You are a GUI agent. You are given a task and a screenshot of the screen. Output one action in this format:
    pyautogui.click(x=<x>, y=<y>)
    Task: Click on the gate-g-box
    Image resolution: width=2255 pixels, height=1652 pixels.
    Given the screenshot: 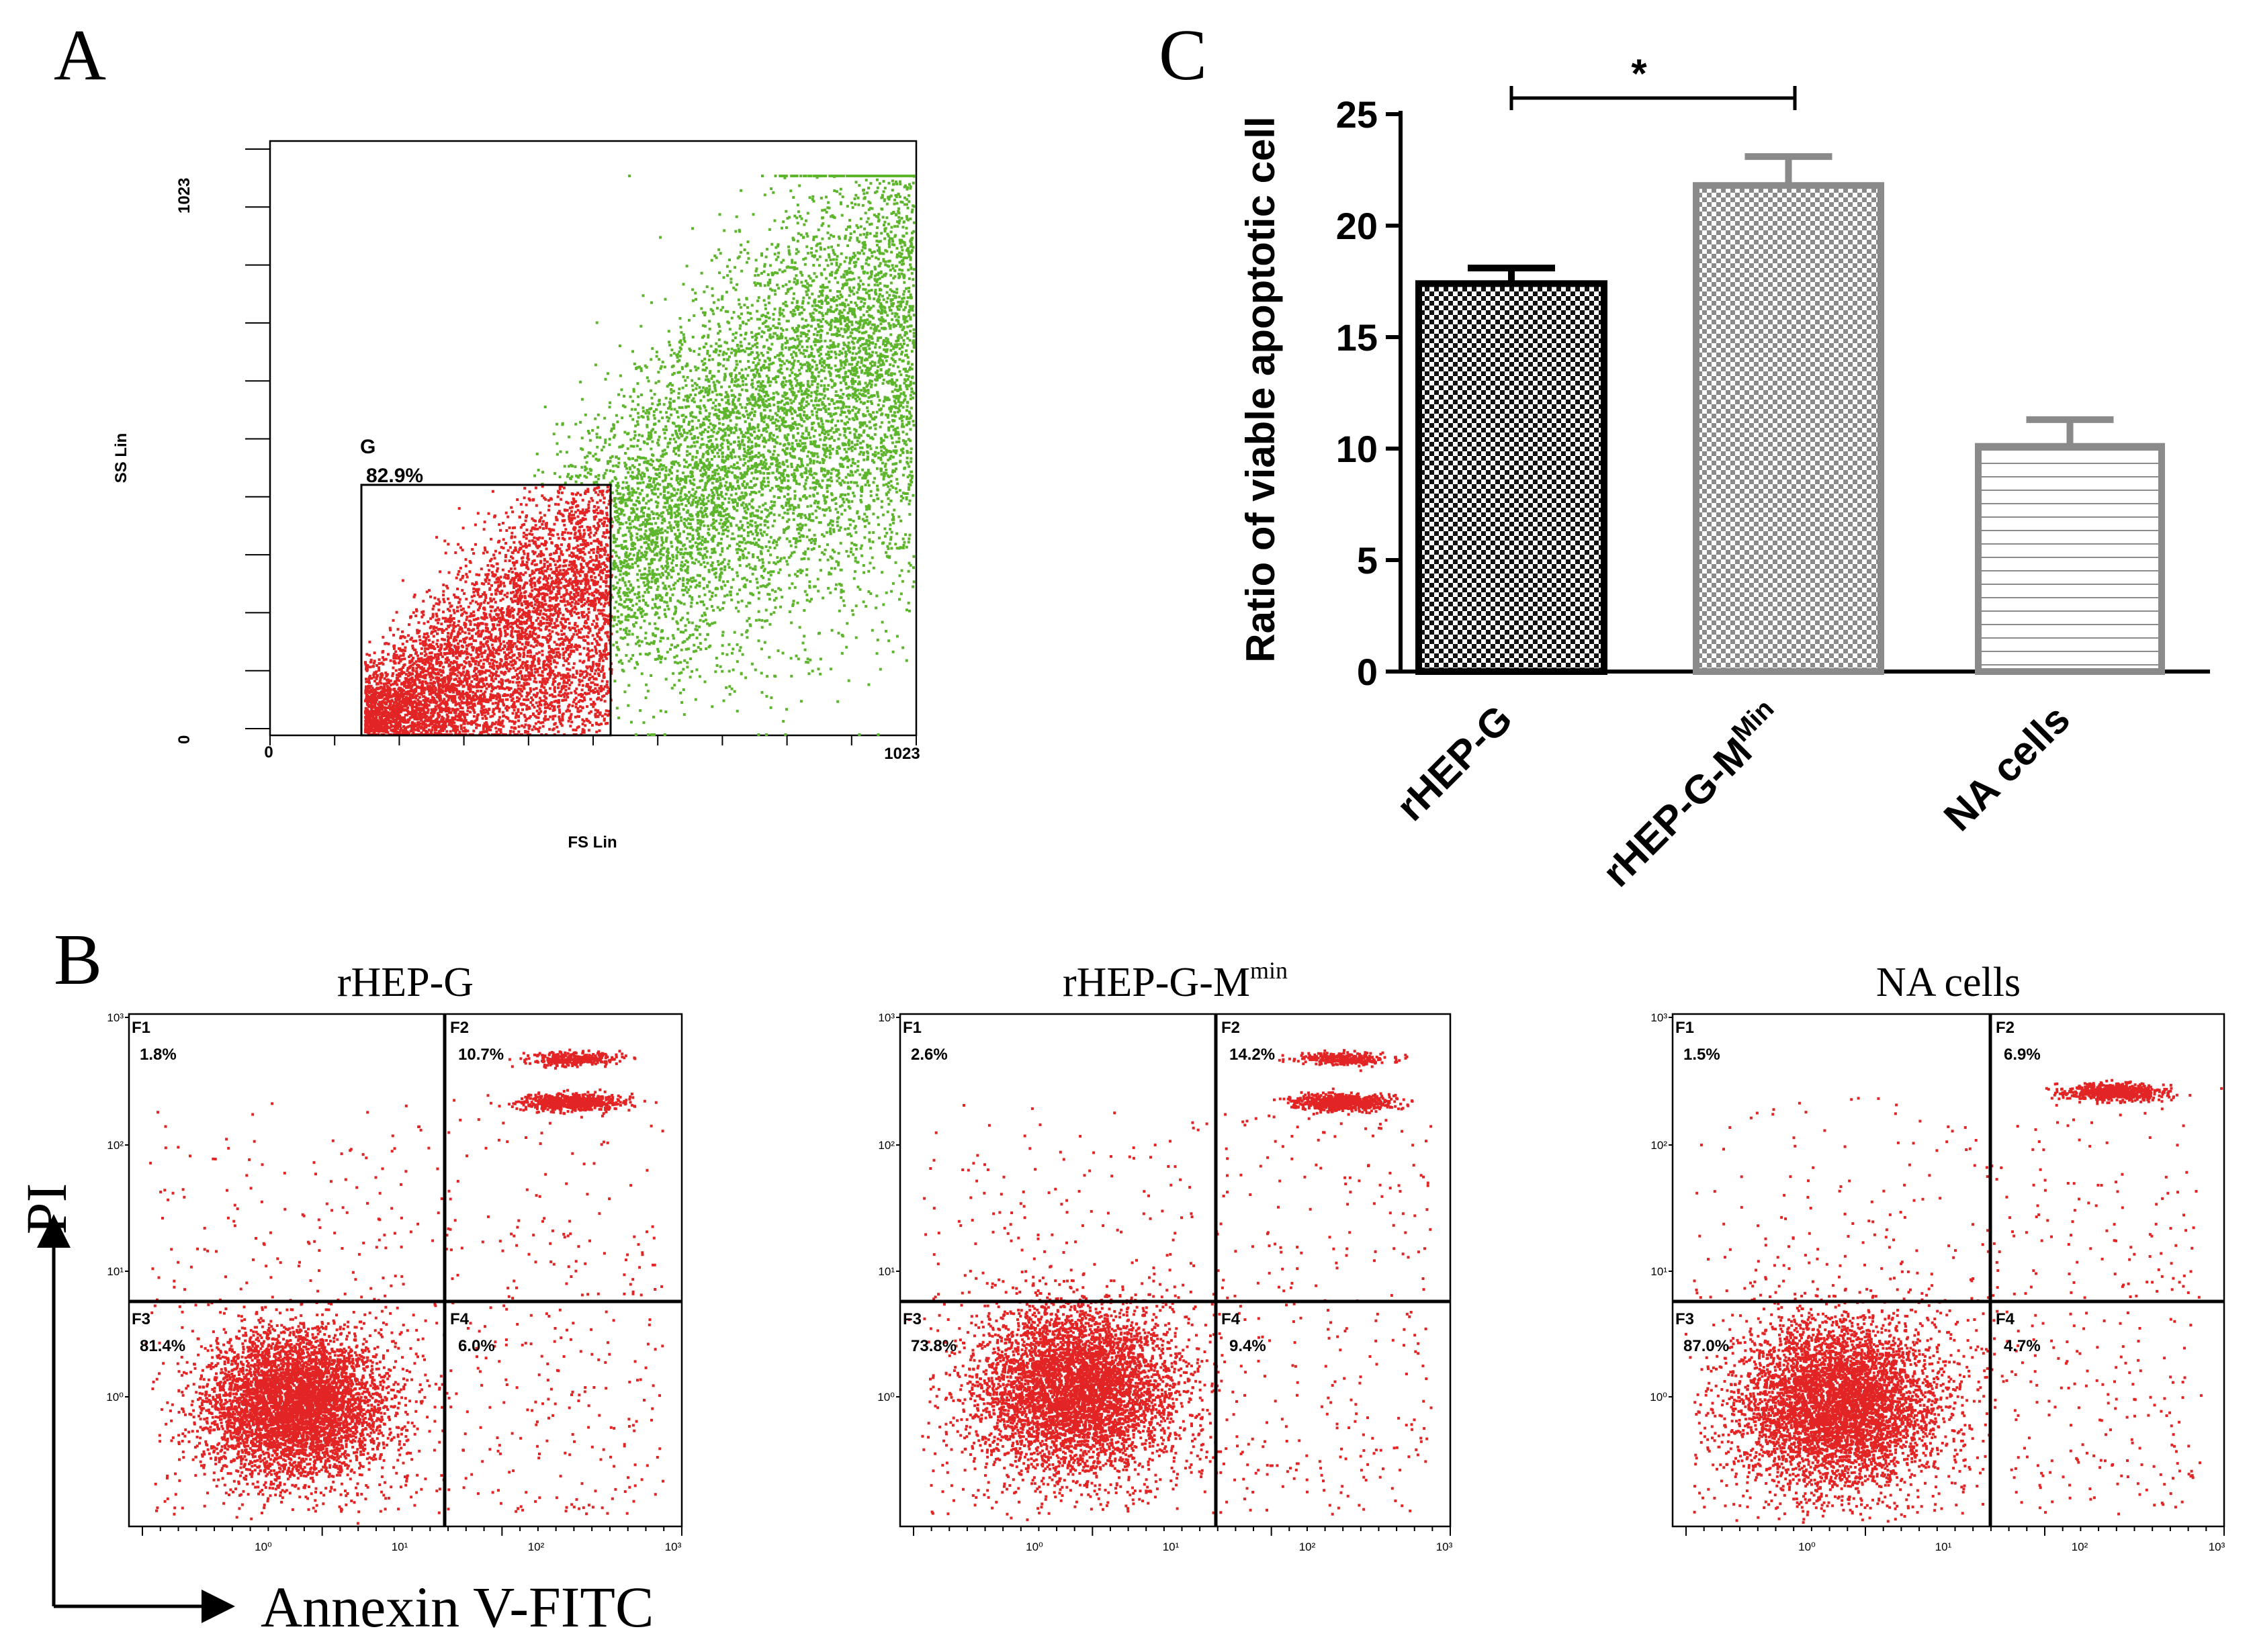 What is the action you would take?
    pyautogui.click(x=486, y=610)
    